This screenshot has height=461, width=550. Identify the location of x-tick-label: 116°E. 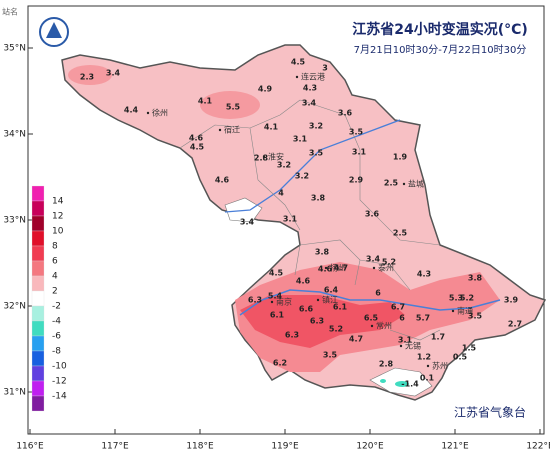
(30, 447).